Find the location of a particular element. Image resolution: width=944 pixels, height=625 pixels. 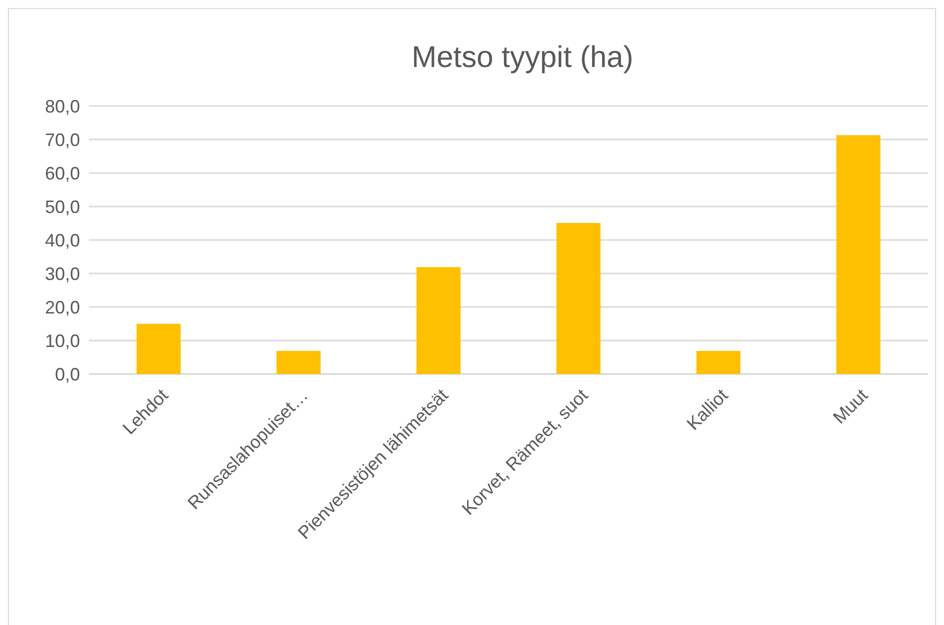

y-tick-label: 80,0 is located at coordinates (62, 106).